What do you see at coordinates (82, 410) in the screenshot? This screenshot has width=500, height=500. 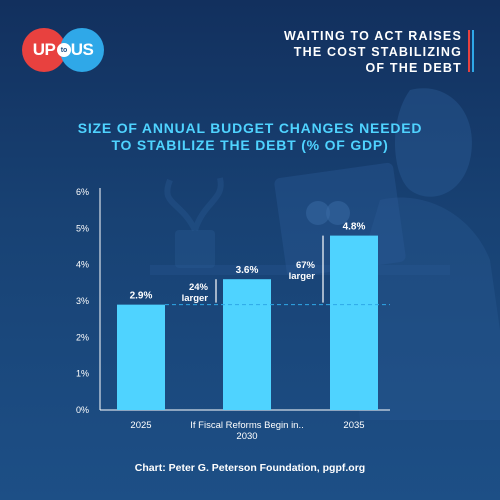 I see `y-tick-label: 0%` at bounding box center [82, 410].